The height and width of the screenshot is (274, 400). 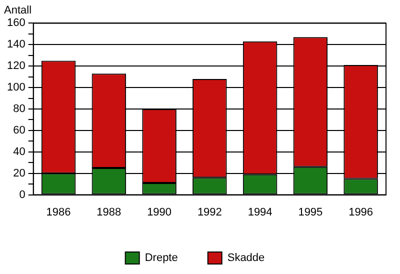 What do you see at coordinates (159, 212) in the screenshot?
I see `x-tick-label: 1990` at bounding box center [159, 212].